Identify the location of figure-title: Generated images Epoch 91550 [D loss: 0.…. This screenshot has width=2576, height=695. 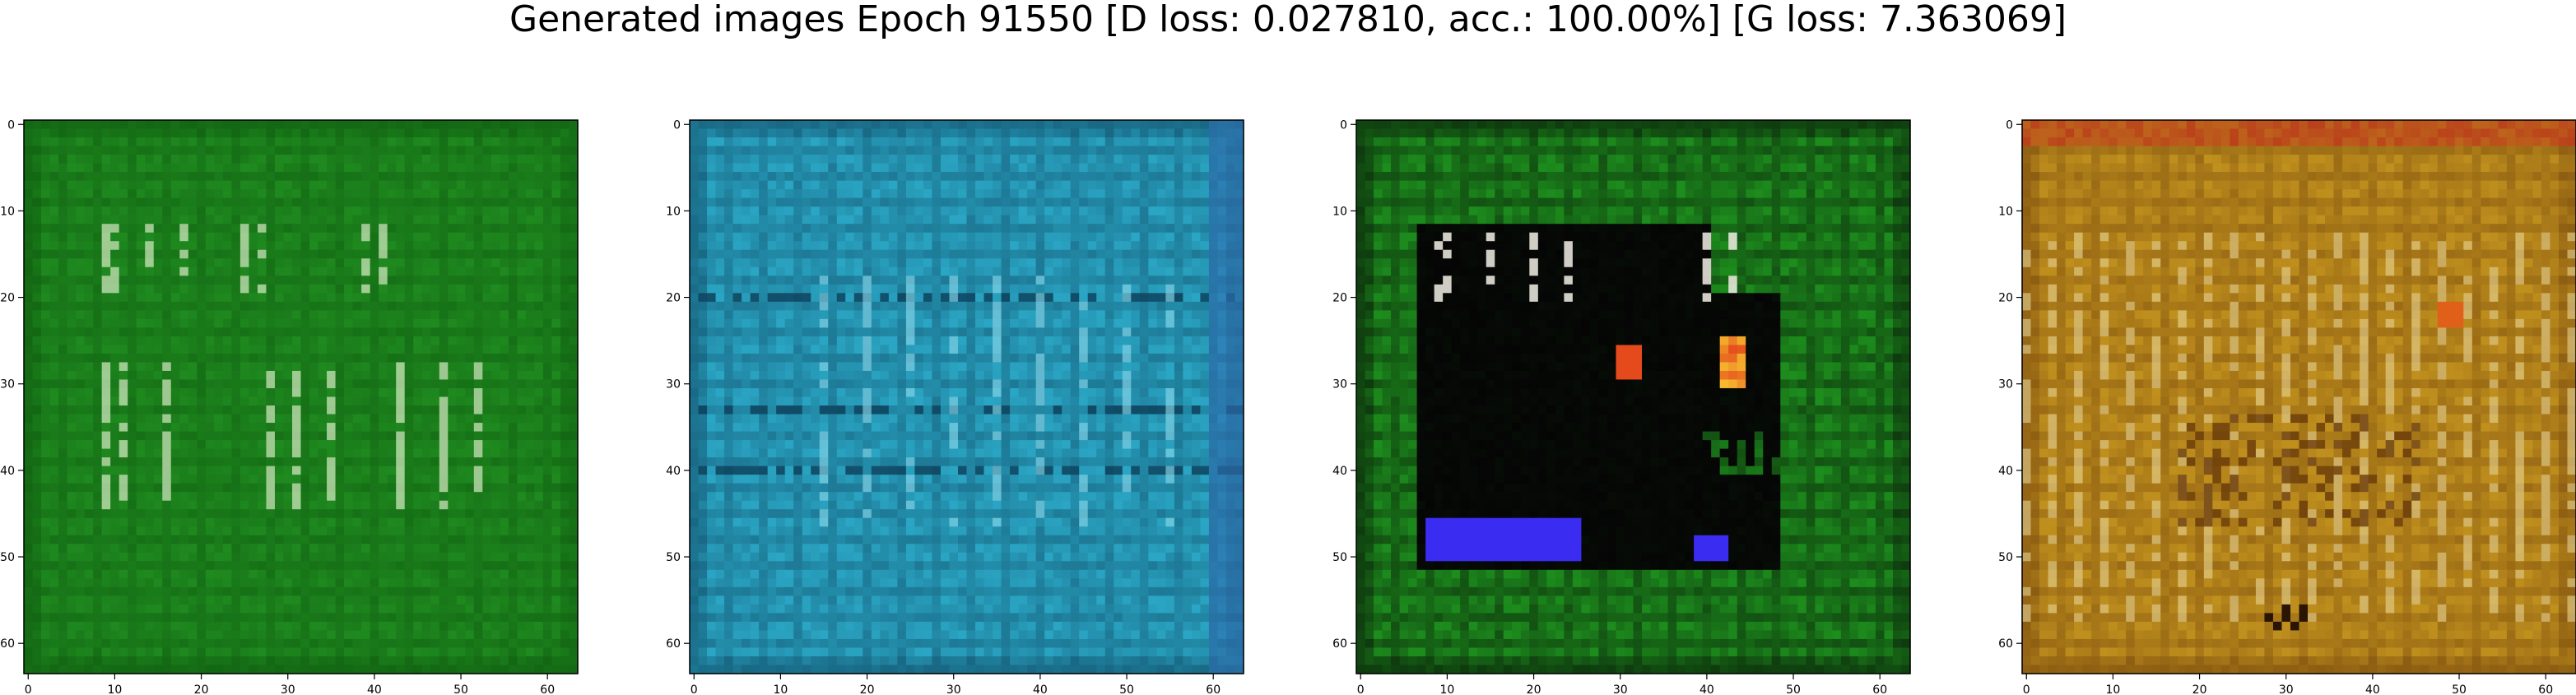
(1288, 20).